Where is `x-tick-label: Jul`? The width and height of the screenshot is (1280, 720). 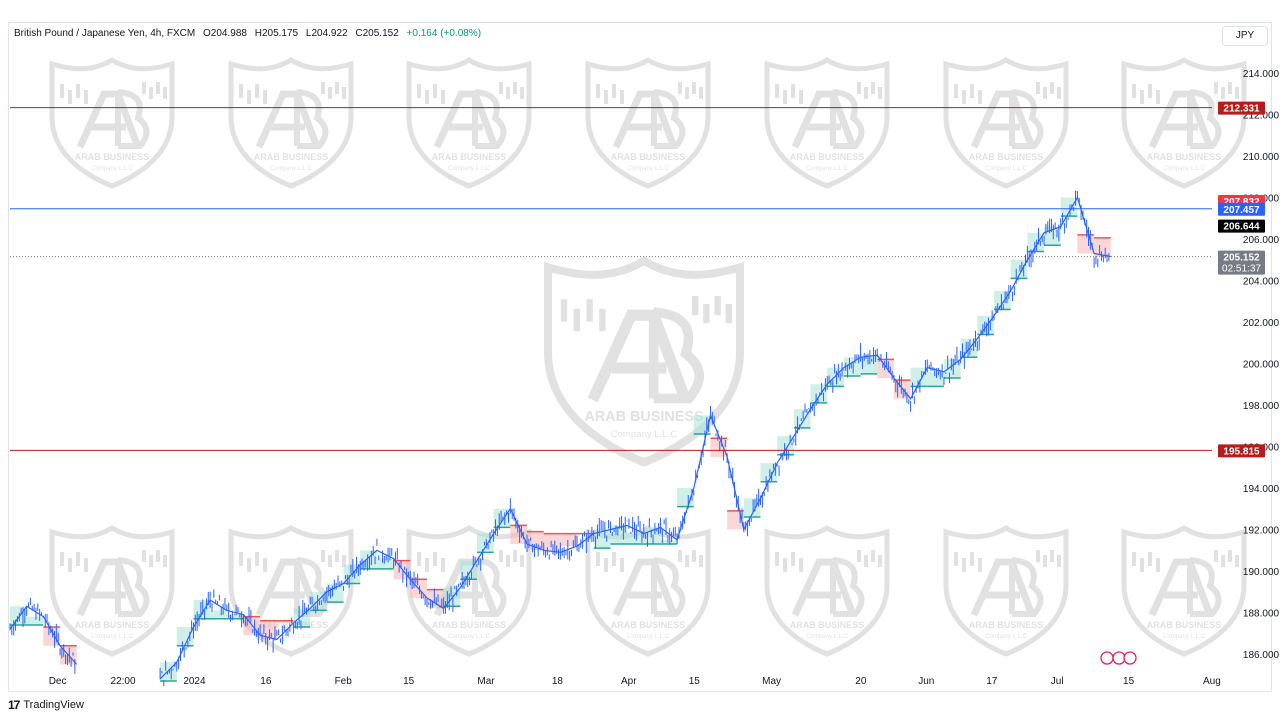 x-tick-label: Jul is located at coordinates (1057, 681).